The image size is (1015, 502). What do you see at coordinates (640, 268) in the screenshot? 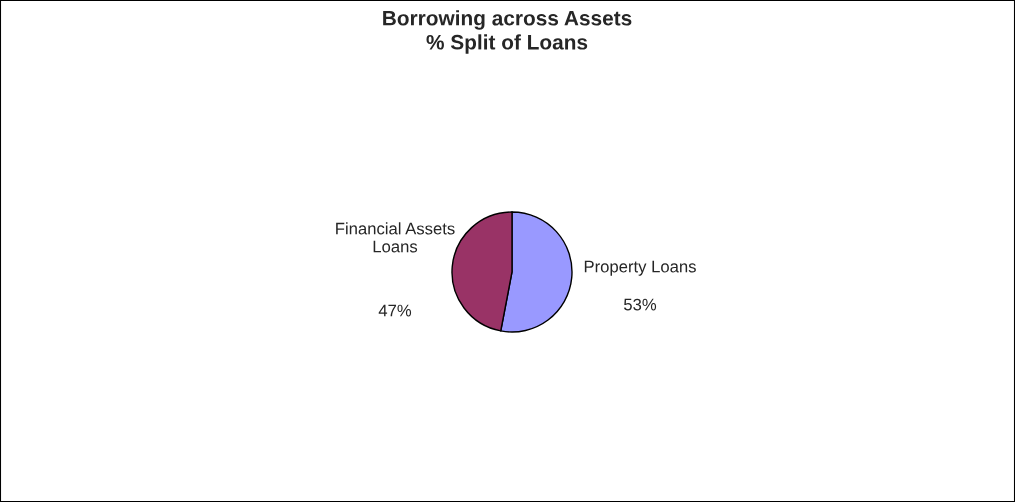
I see `slice-label: Property Loans` at bounding box center [640, 268].